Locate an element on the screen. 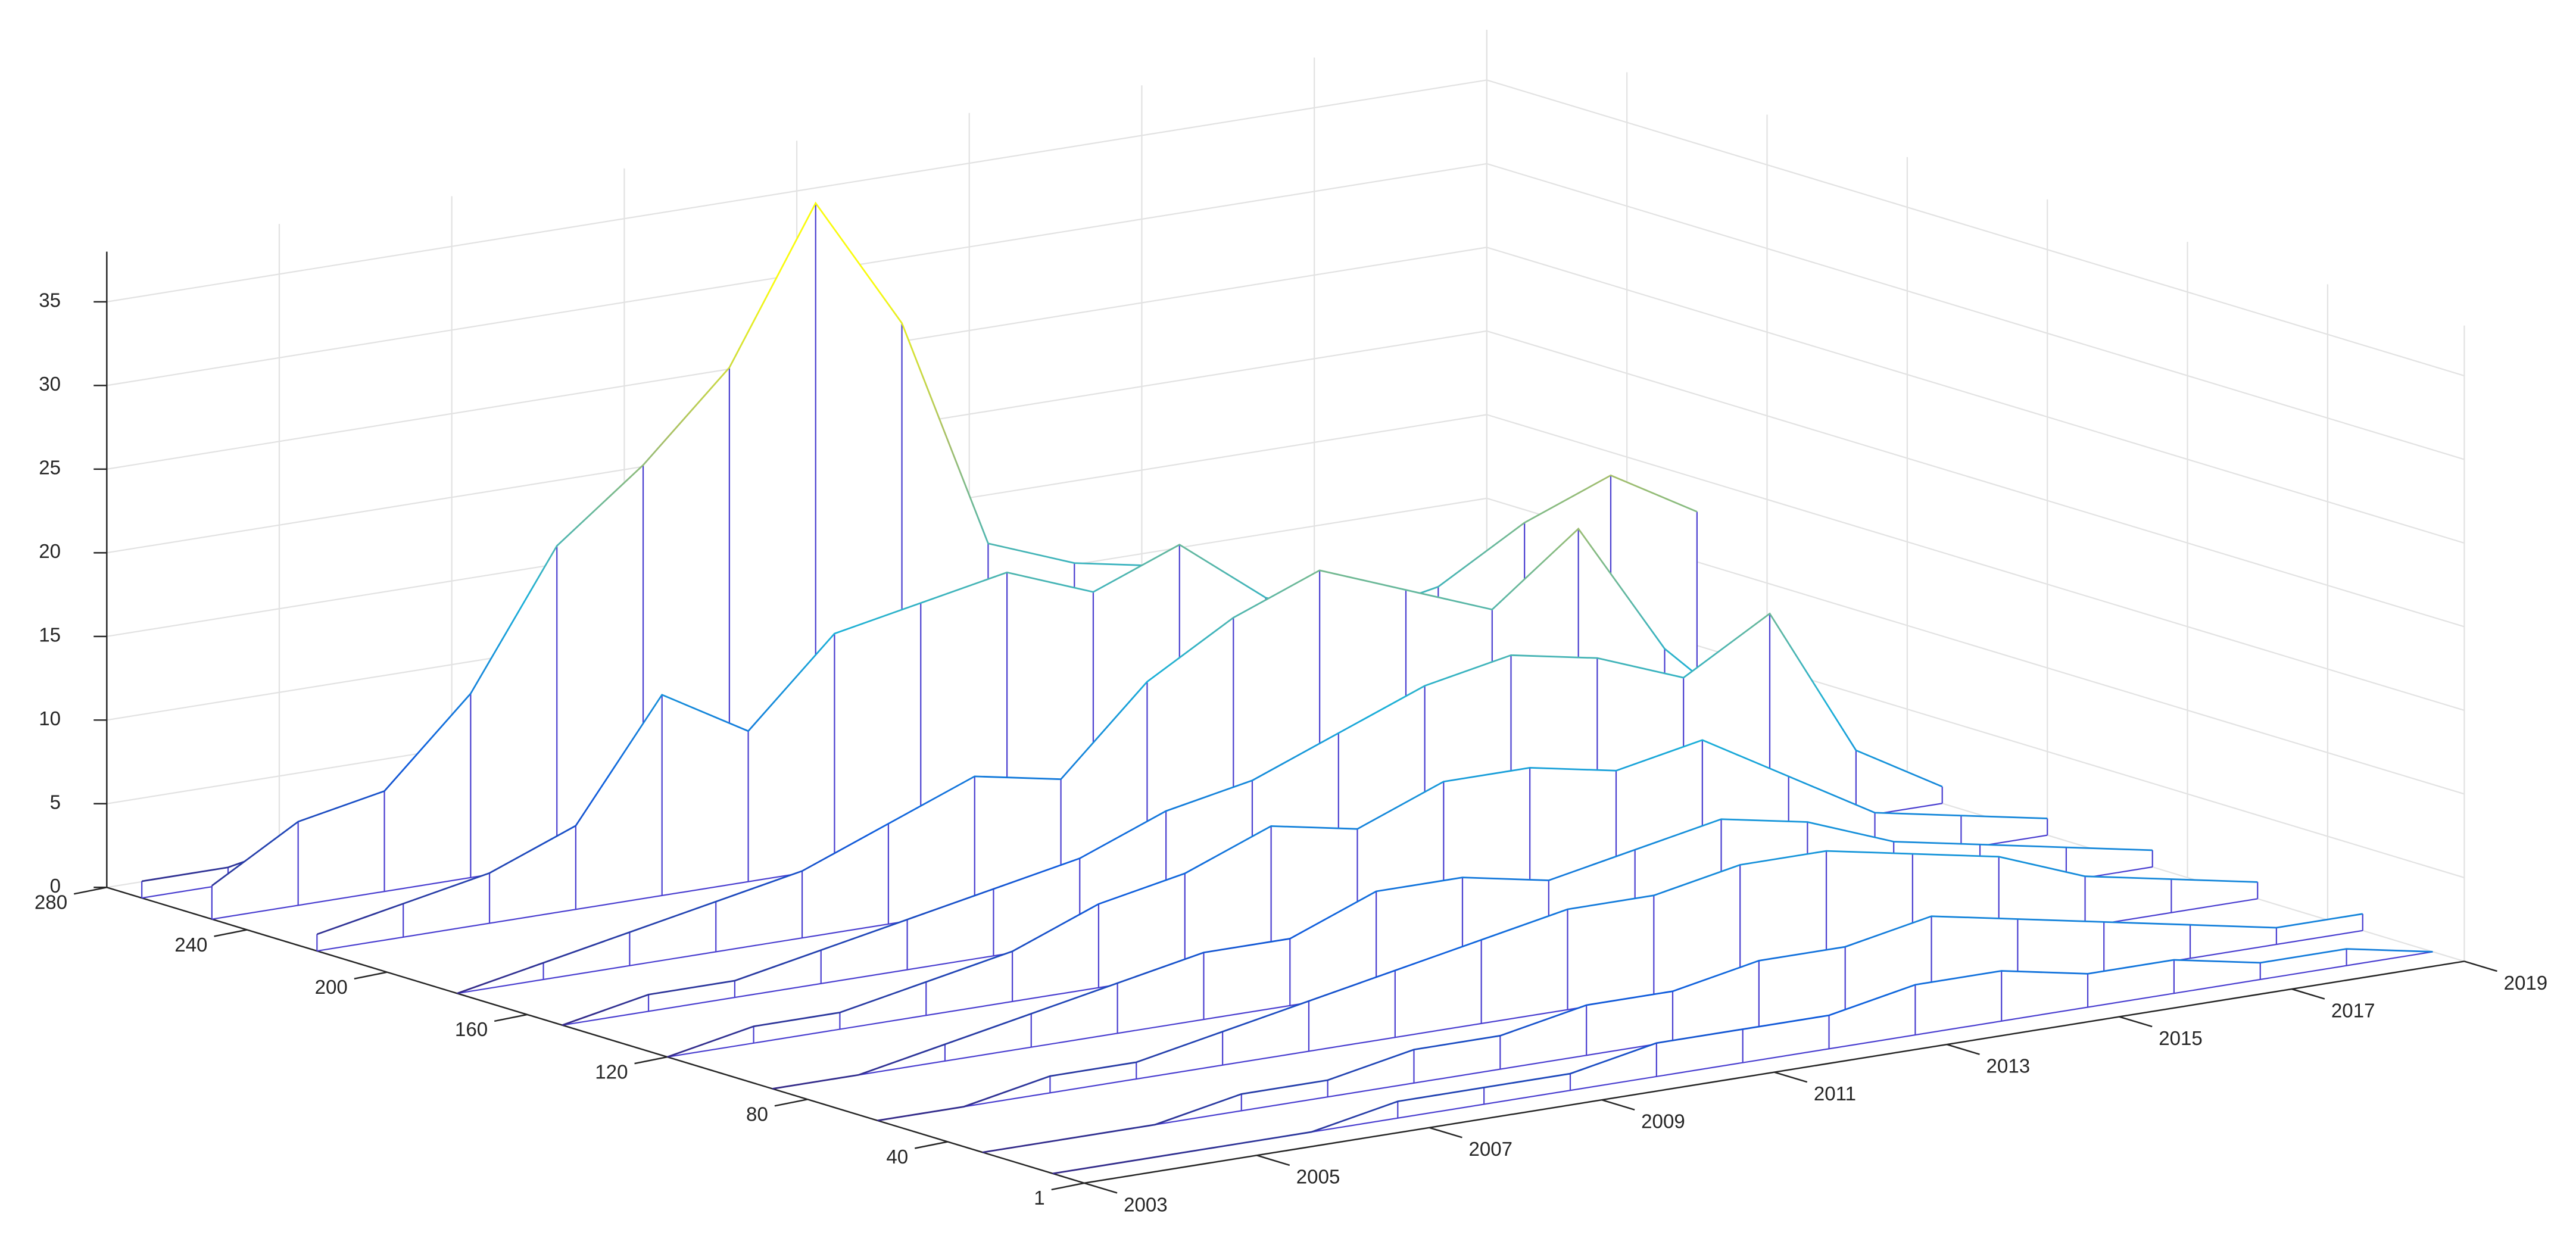 Image resolution: width=2576 pixels, height=1254 pixels. z-tick-label: 5 is located at coordinates (56, 803).